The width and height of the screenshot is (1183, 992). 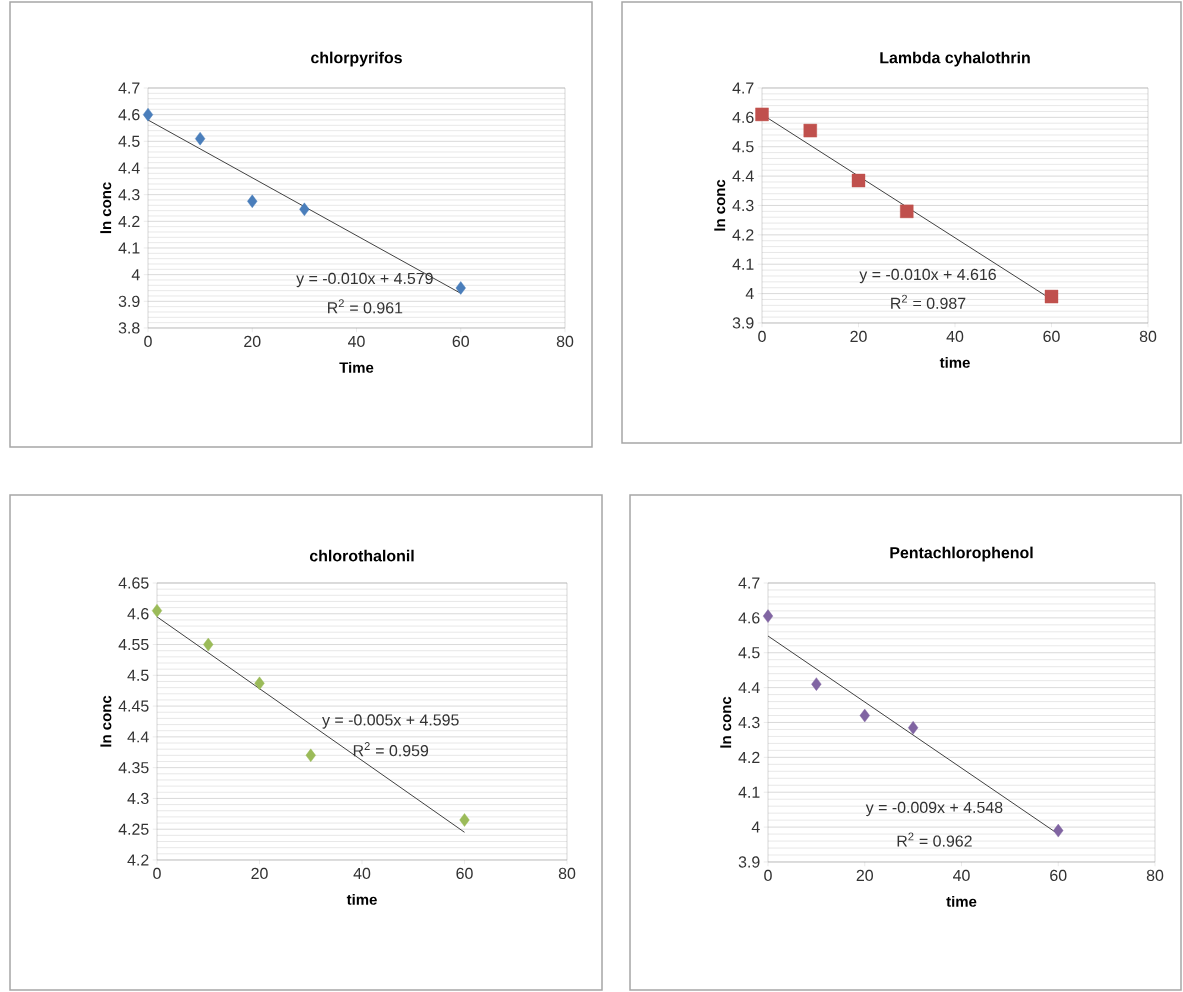 I want to click on y-tick-label: 3.8, so click(x=129, y=328).